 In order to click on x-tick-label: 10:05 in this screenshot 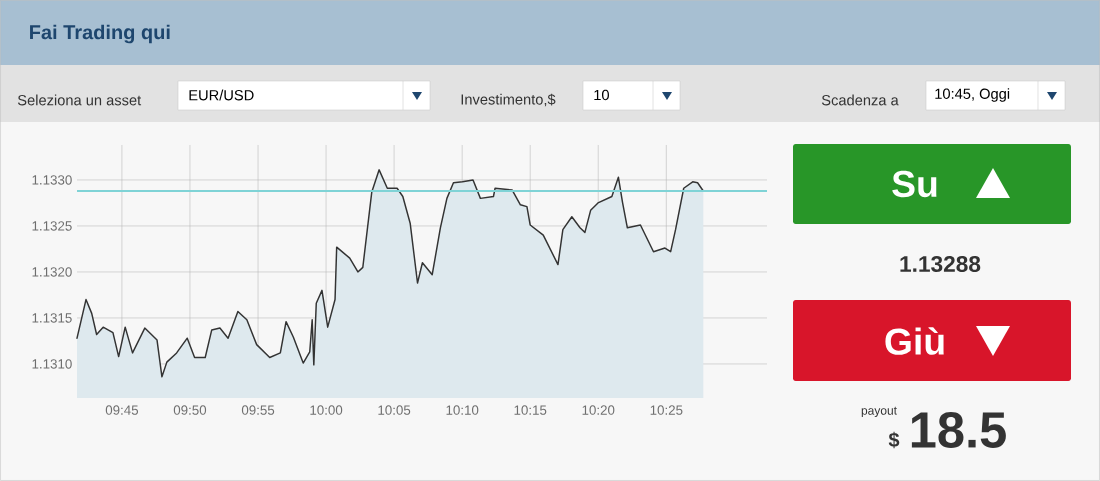, I will do `click(394, 410)`.